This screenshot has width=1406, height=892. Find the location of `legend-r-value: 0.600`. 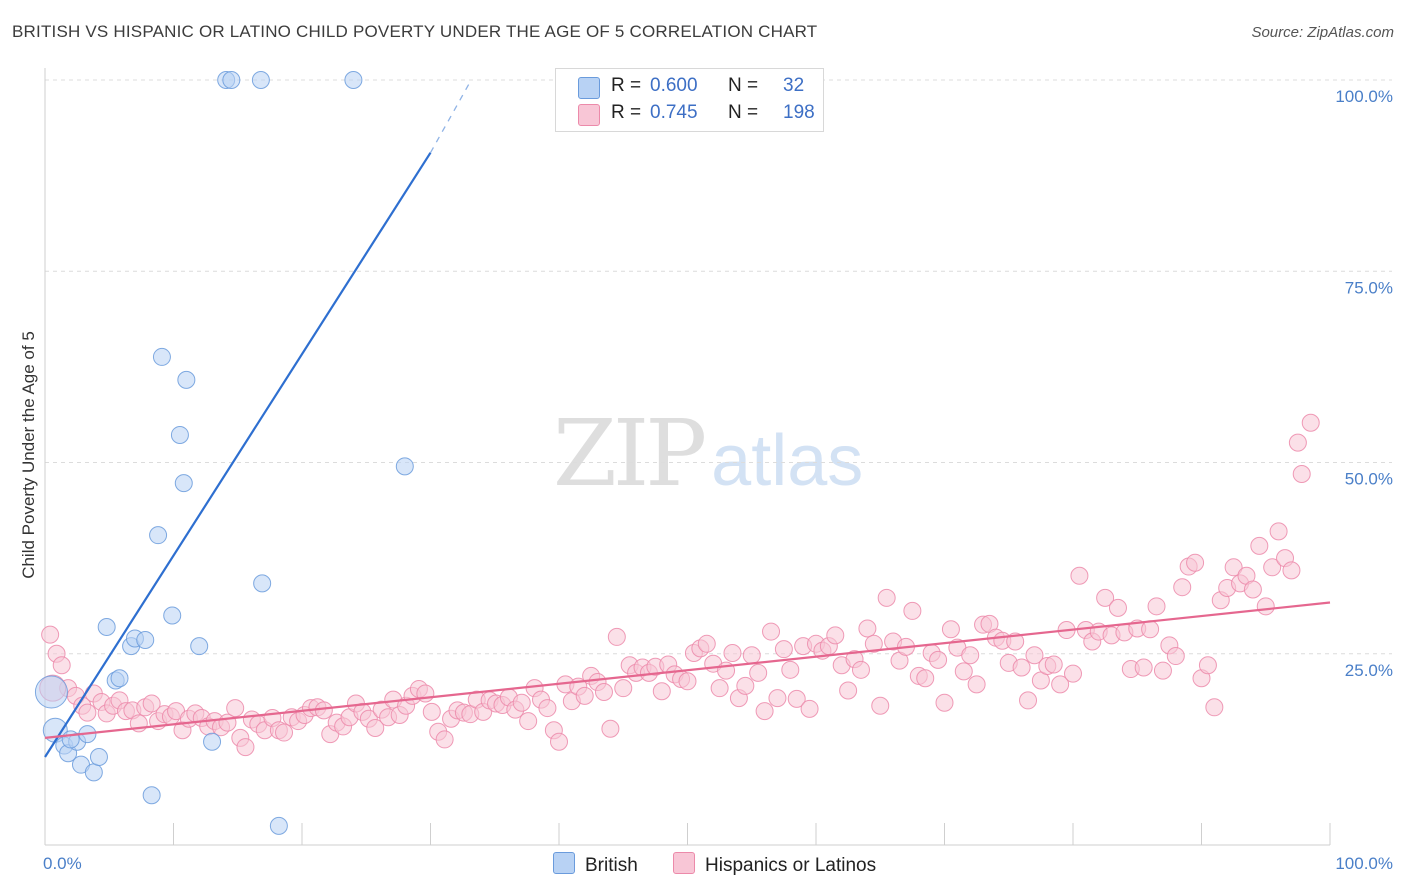

legend-r-value: 0.600 is located at coordinates (674, 85).